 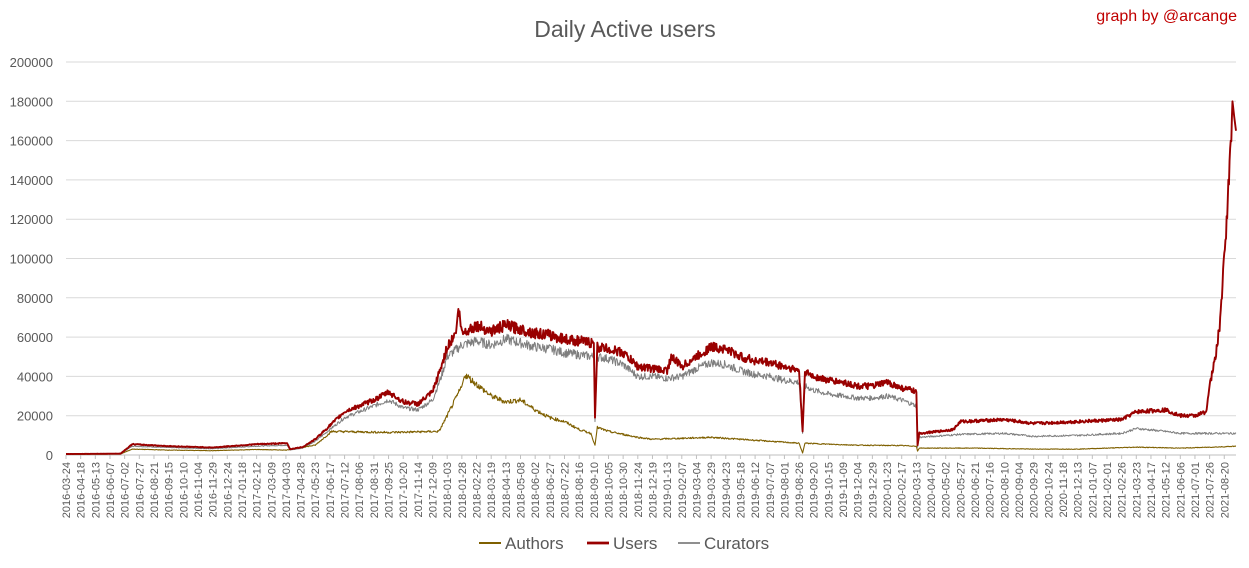 What do you see at coordinates (507, 490) in the screenshot?
I see `x-tick-label: 2018-04-13` at bounding box center [507, 490].